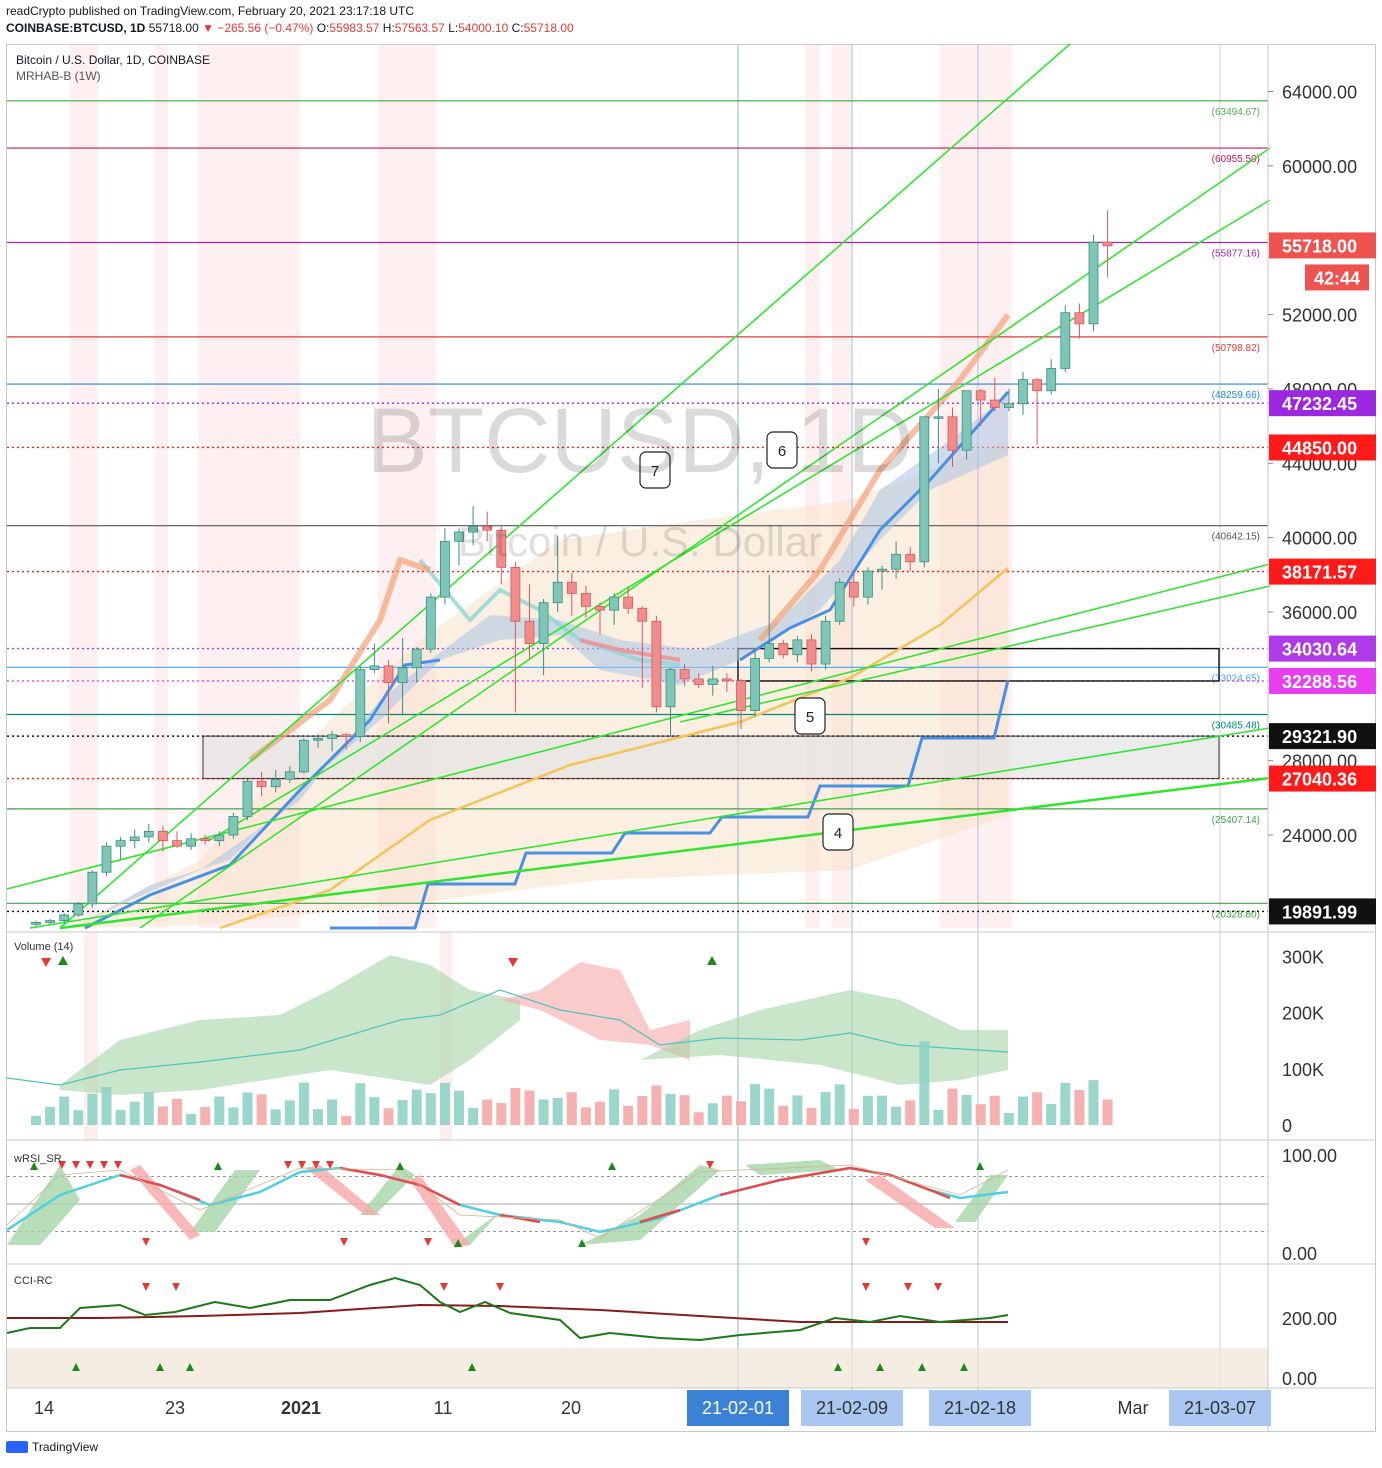 The width and height of the screenshot is (1382, 1468). Describe the element at coordinates (1319, 573) in the screenshot. I see `price-label-text-3: 38171.57` at that location.